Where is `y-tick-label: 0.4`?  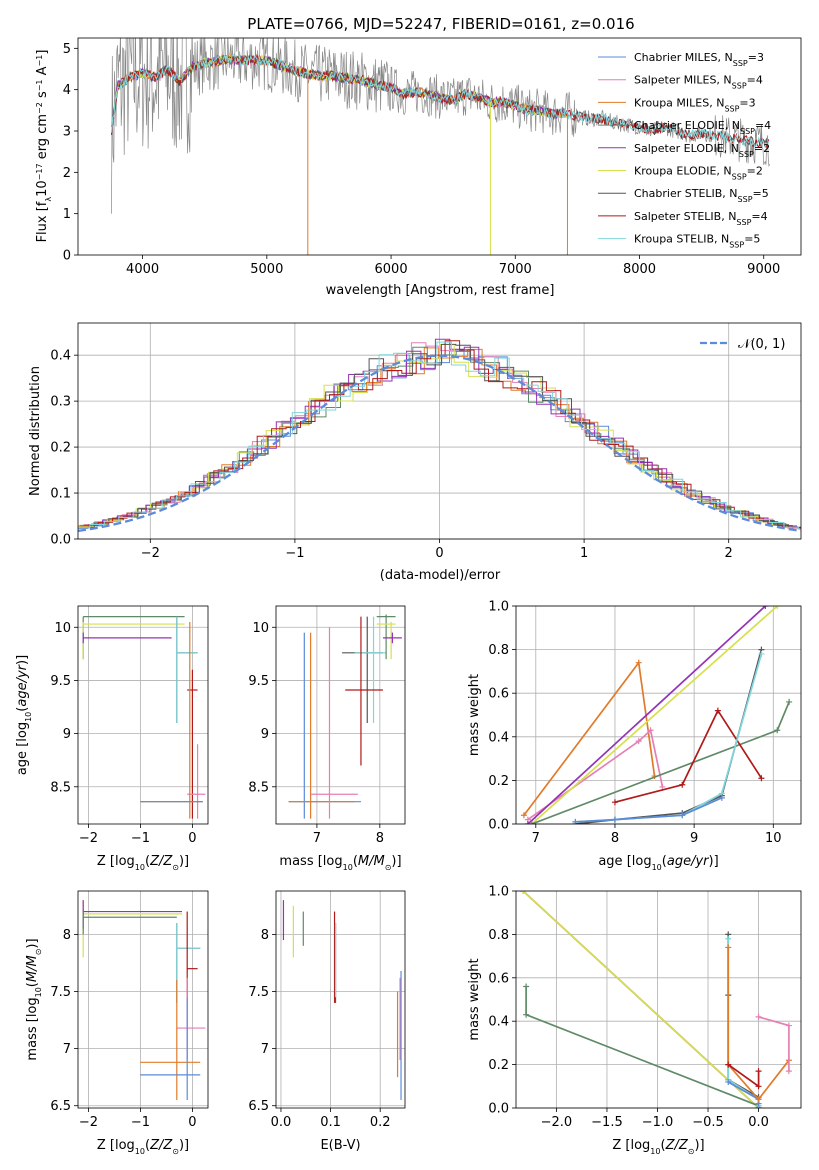 y-tick-label: 0.4 is located at coordinates (498, 1022).